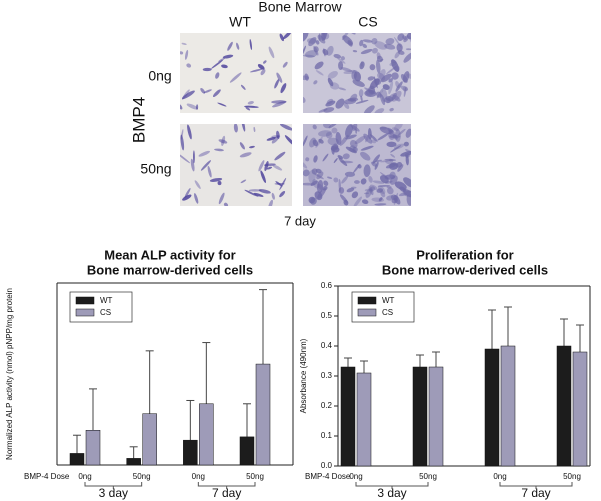 This screenshot has height=501, width=601. I want to click on legend-label: WT, so click(388, 300).